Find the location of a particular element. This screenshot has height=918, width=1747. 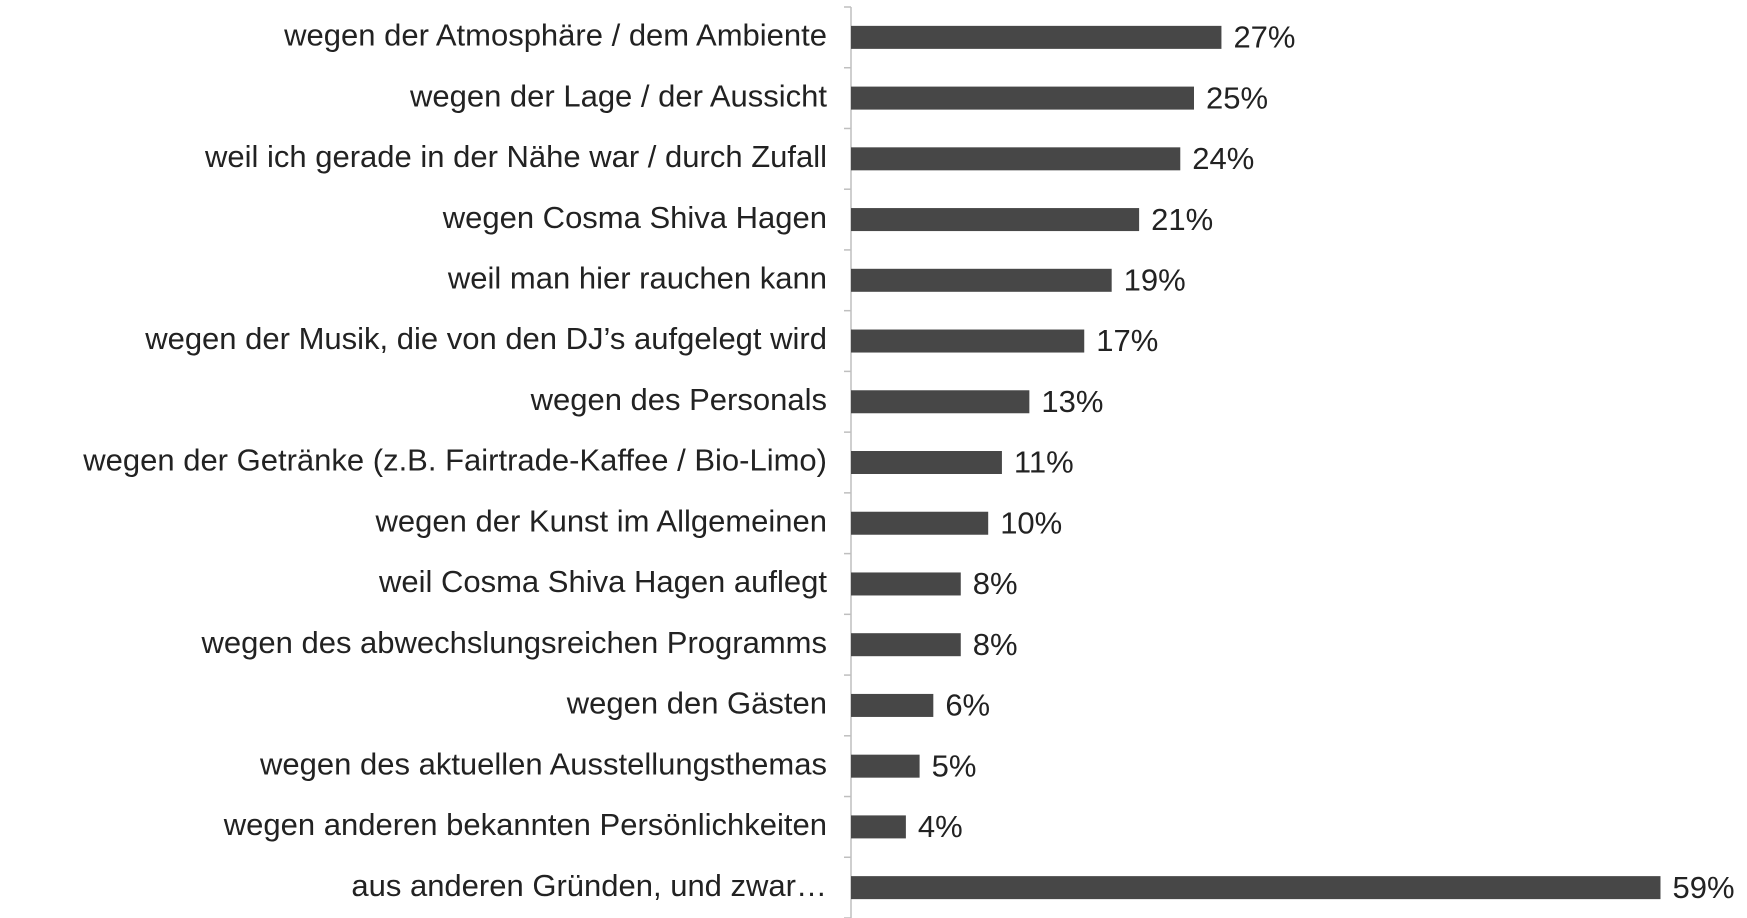

category-label: wegen den Gästen is located at coordinates (696, 703).